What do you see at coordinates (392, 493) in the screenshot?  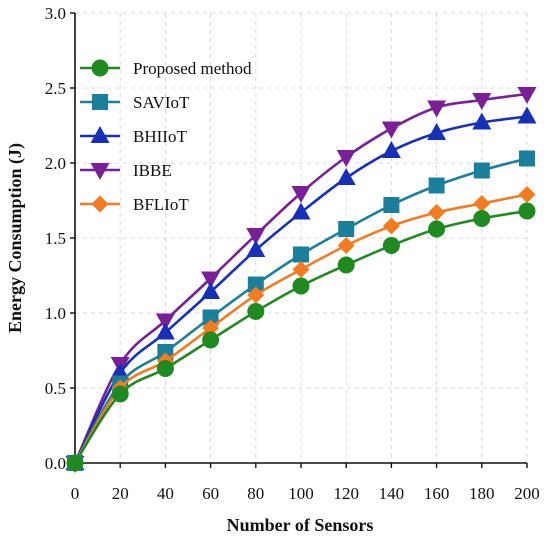 I see `x-tick-label: 140` at bounding box center [392, 493].